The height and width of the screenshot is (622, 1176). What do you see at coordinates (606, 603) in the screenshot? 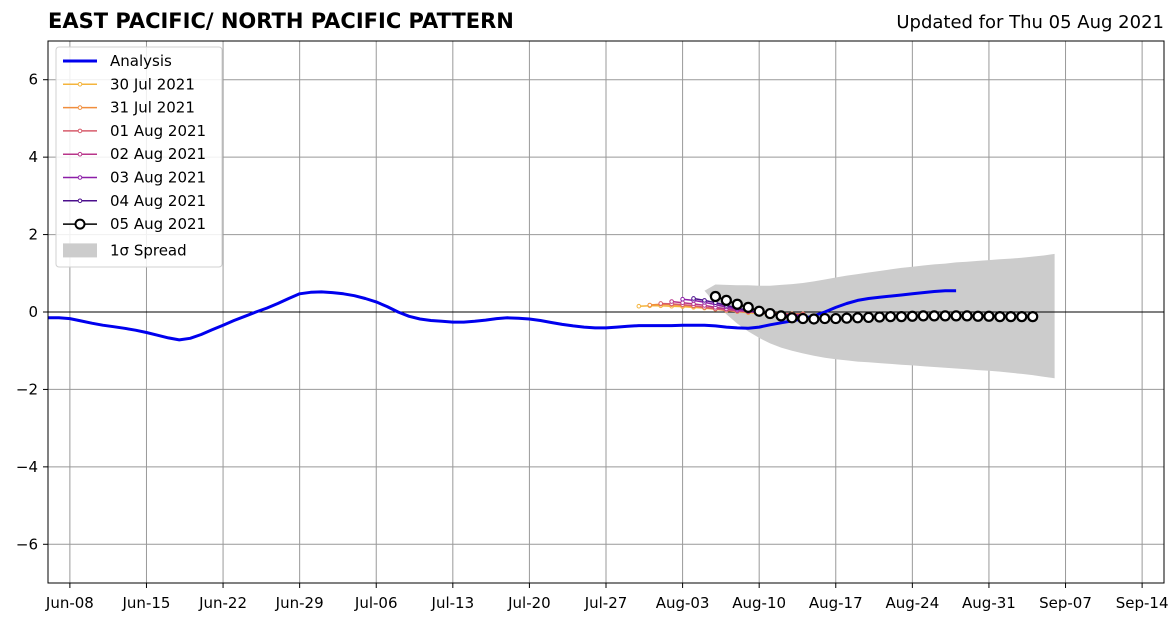
I see `x-tick-label: Jul-27` at bounding box center [606, 603].